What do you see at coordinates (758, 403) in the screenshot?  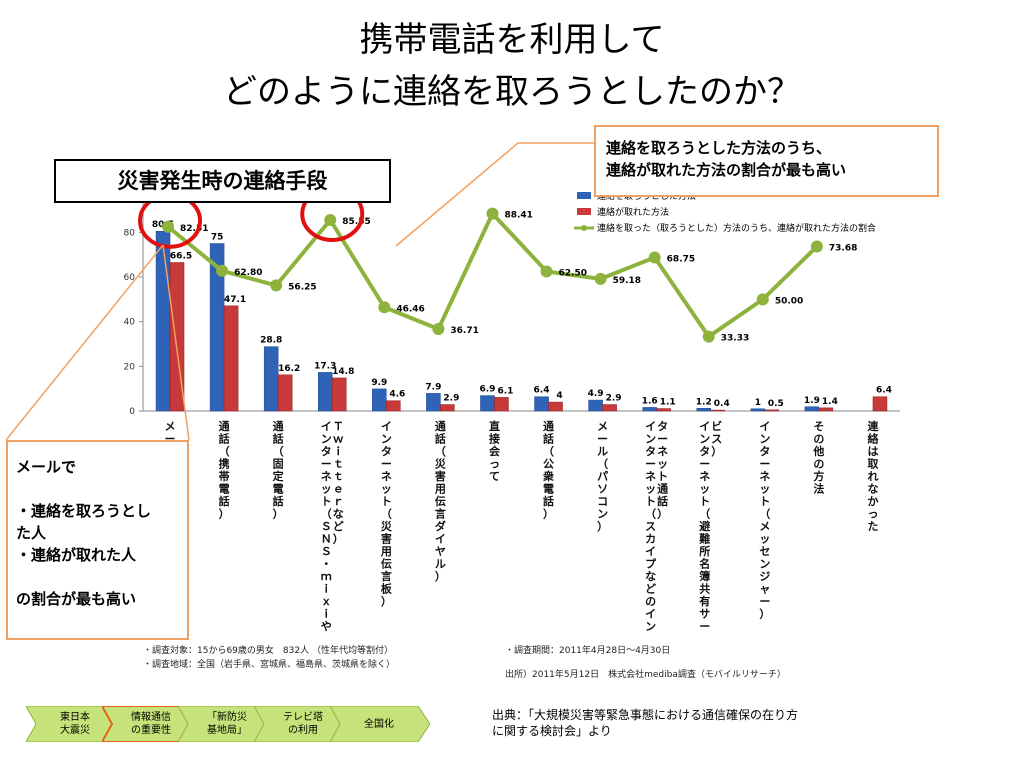 I see `bar-attempted-label: 1` at bounding box center [758, 403].